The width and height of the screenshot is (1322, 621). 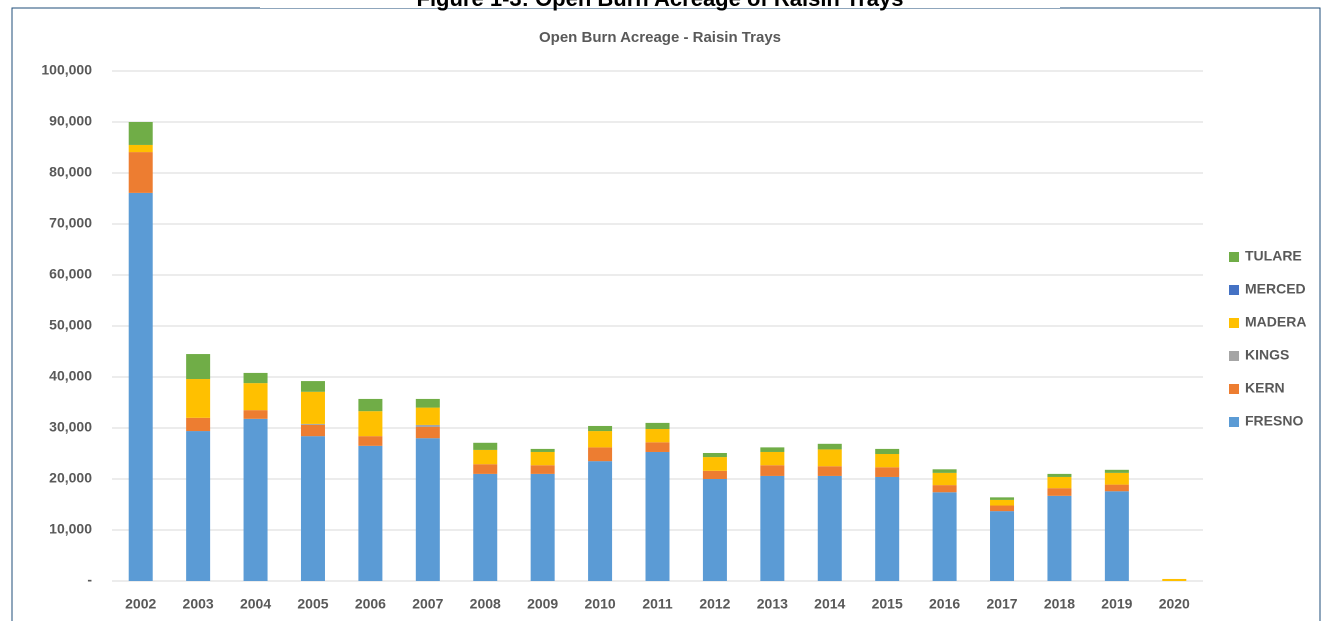 What do you see at coordinates (70, 223) in the screenshot?
I see `y-tick-label: 70,000` at bounding box center [70, 223].